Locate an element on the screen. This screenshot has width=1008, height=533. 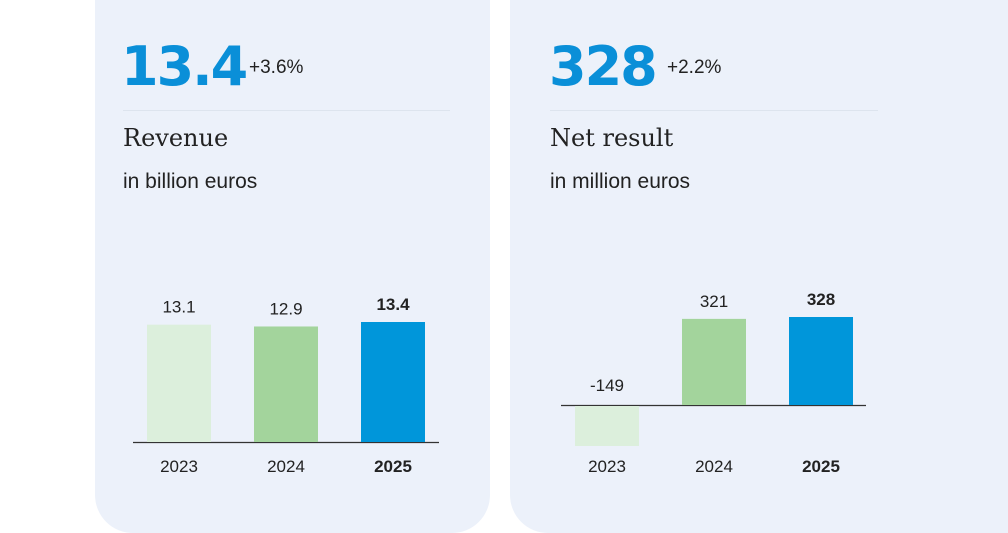
net-result-kpi-change: +2.2% is located at coordinates (694, 67).